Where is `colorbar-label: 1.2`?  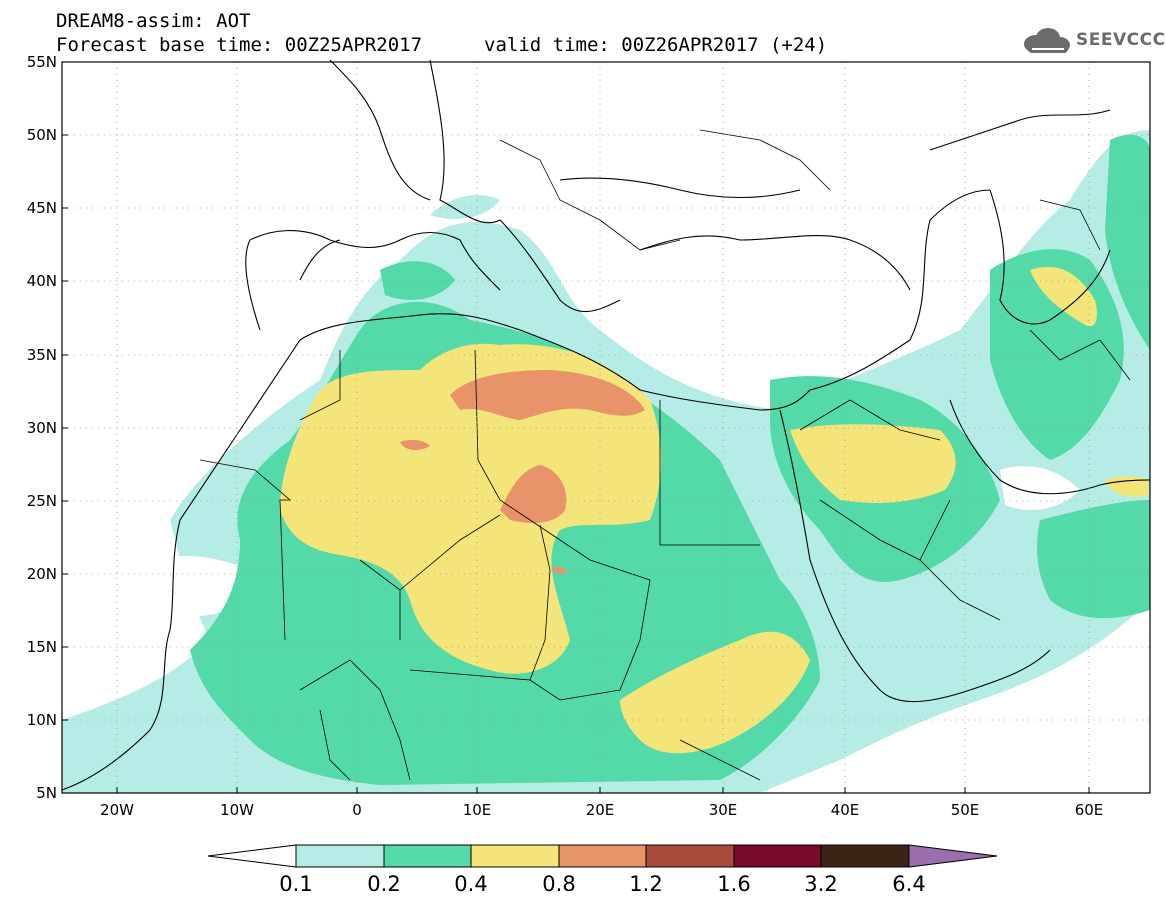 colorbar-label: 1.2 is located at coordinates (646, 884).